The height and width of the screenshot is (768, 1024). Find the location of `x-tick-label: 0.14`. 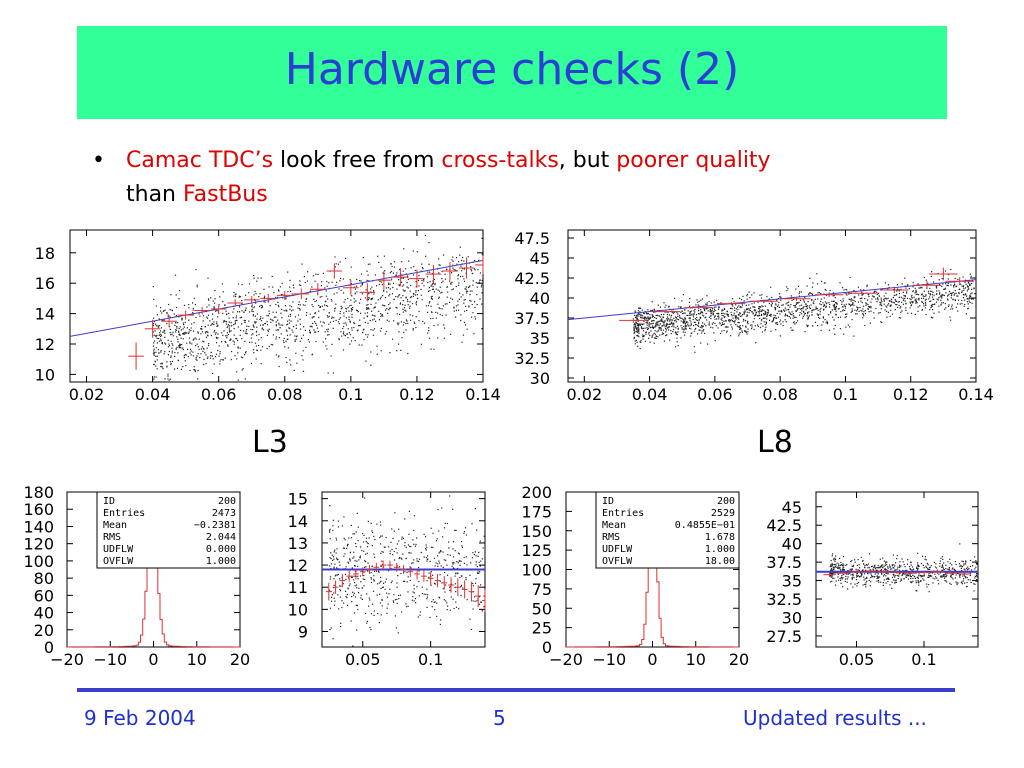

x-tick-label: 0.14 is located at coordinates (483, 394).